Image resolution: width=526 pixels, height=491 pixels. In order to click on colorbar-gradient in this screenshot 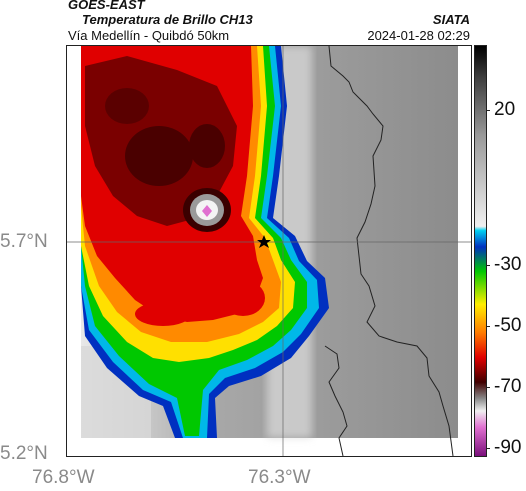, I will do `click(480, 251)`.